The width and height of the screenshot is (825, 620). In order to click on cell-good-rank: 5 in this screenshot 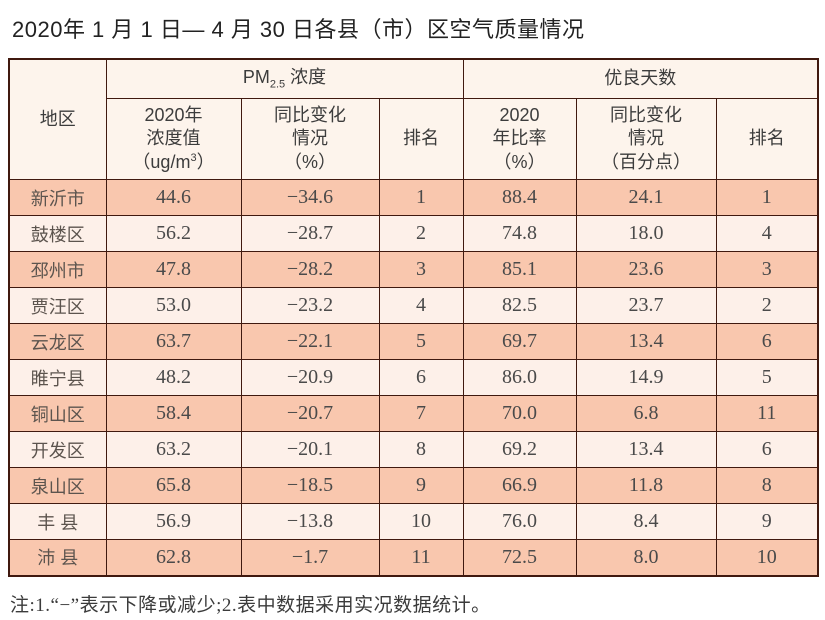, I will do `click(767, 377)`.